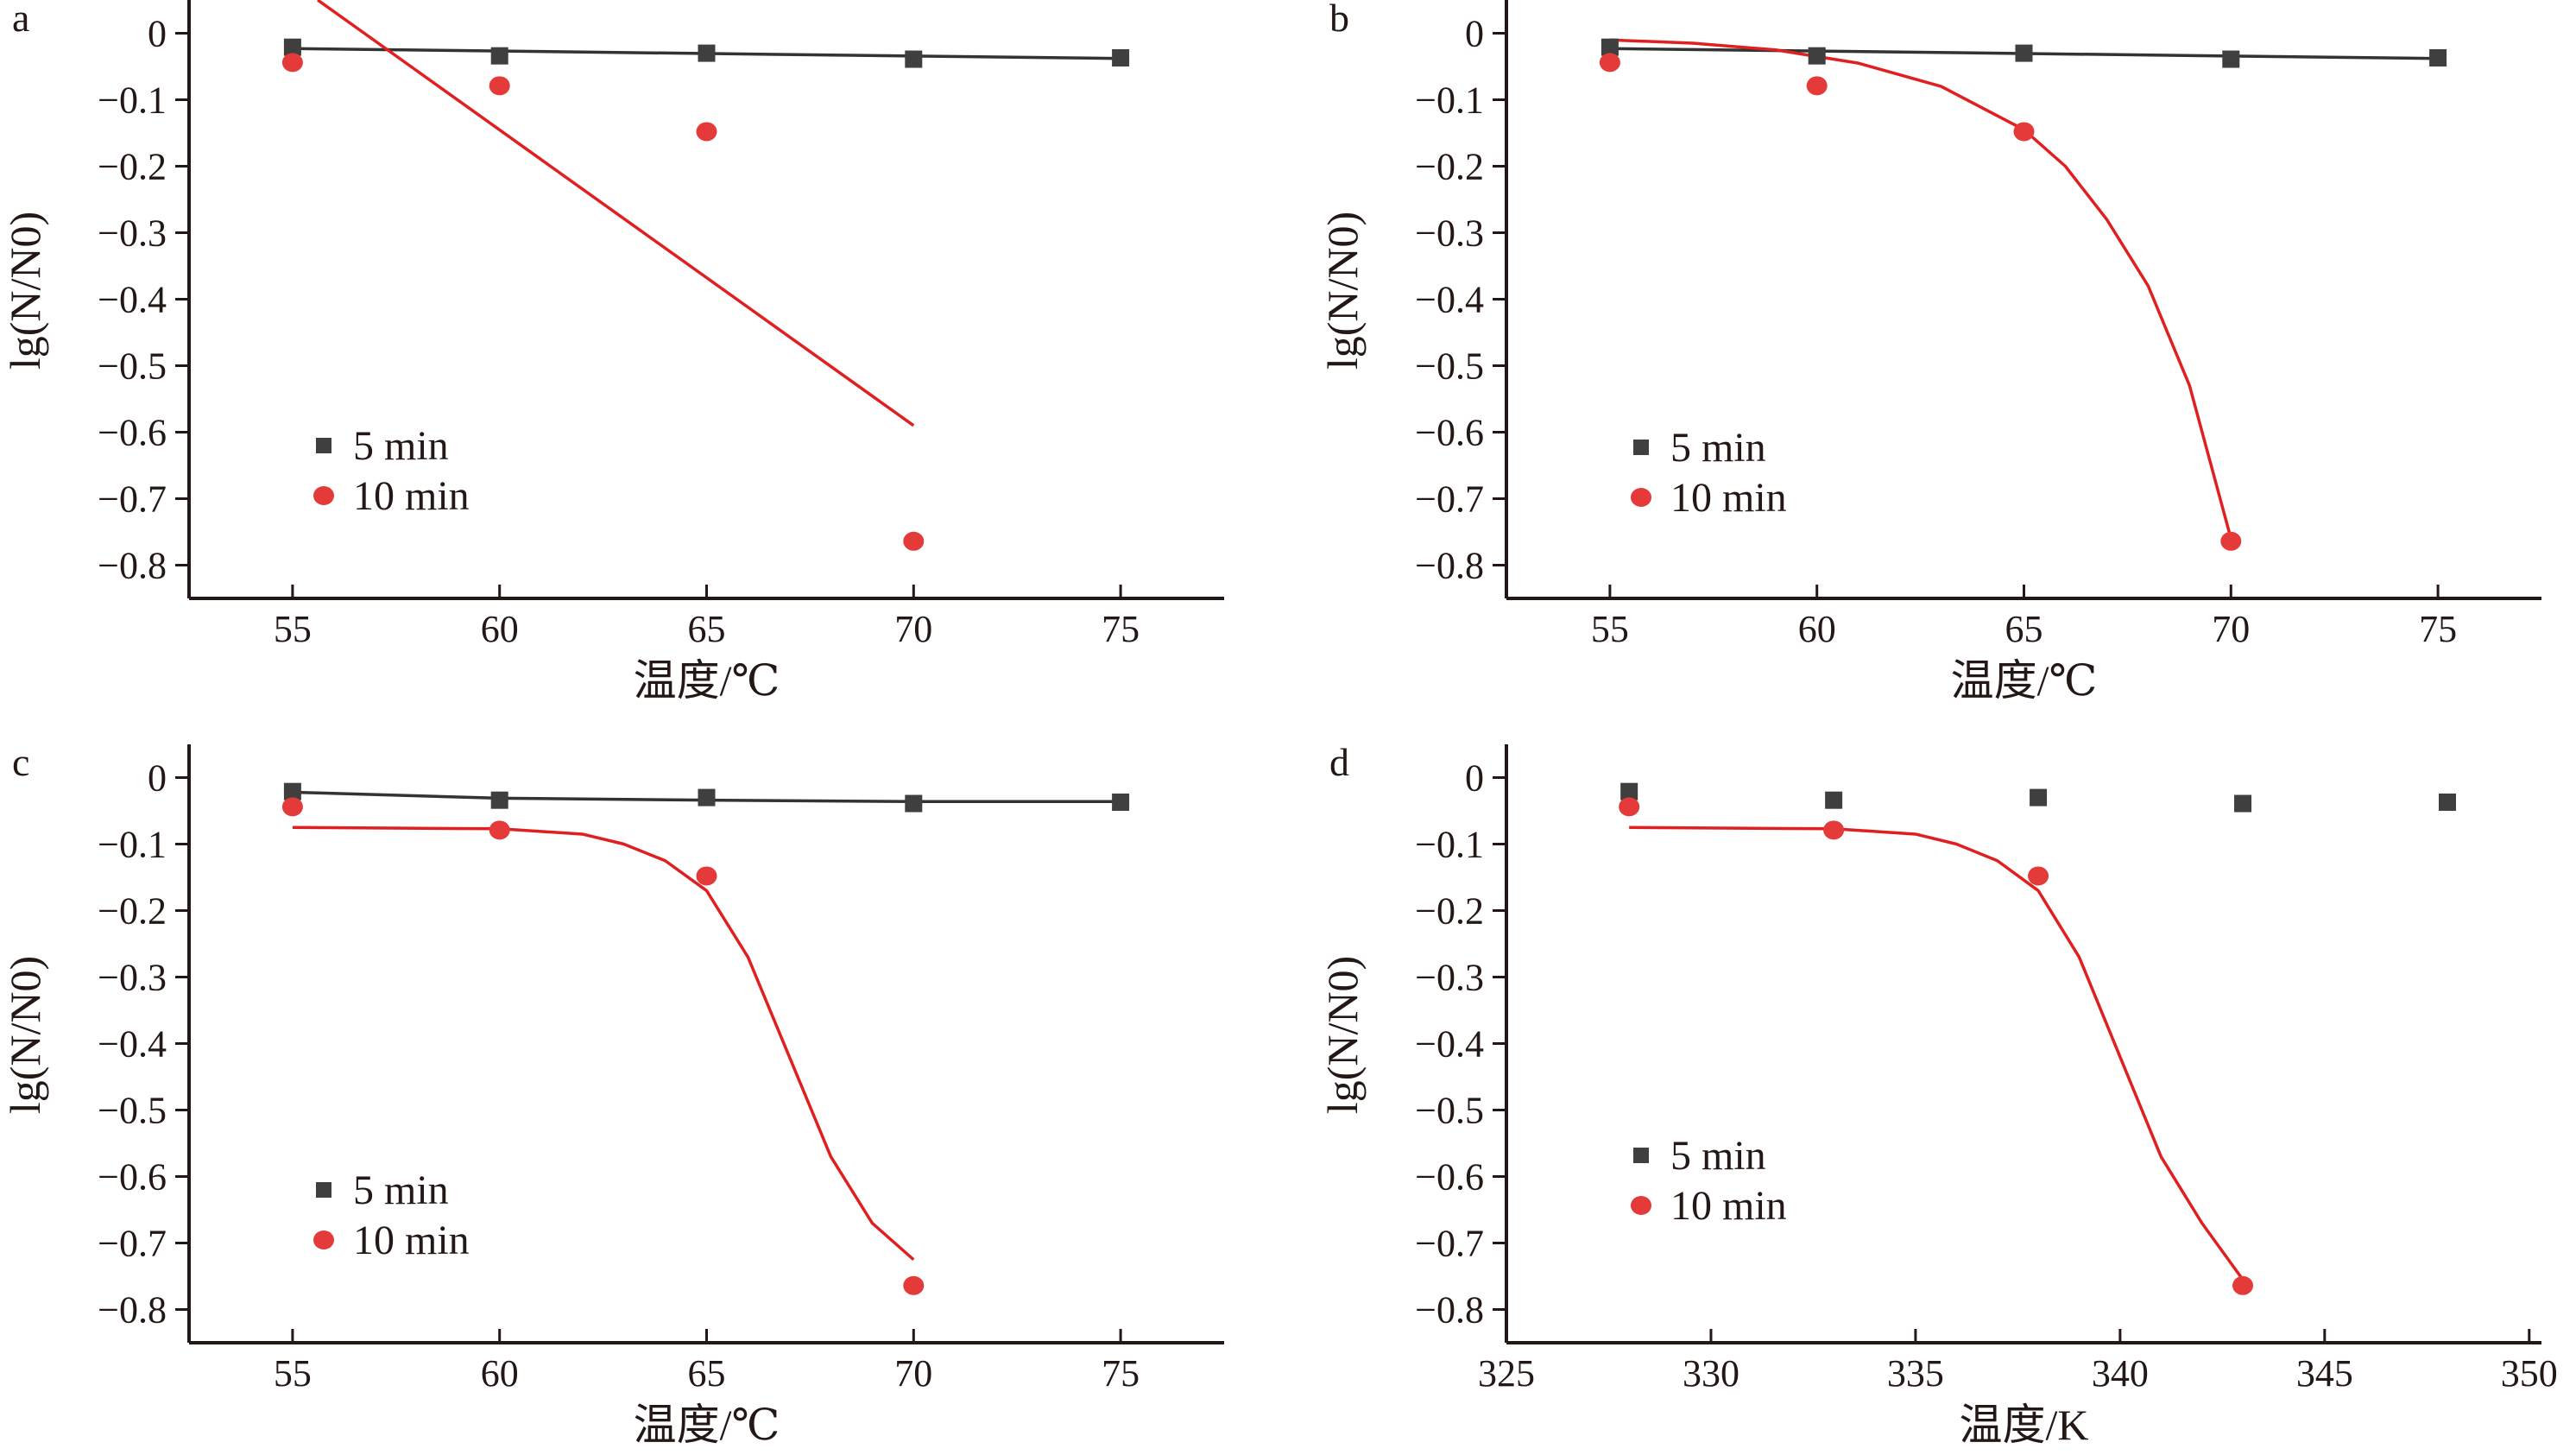 Image resolution: width=2576 pixels, height=1455 pixels. I want to click on x-tick-label: 335, so click(1915, 1373).